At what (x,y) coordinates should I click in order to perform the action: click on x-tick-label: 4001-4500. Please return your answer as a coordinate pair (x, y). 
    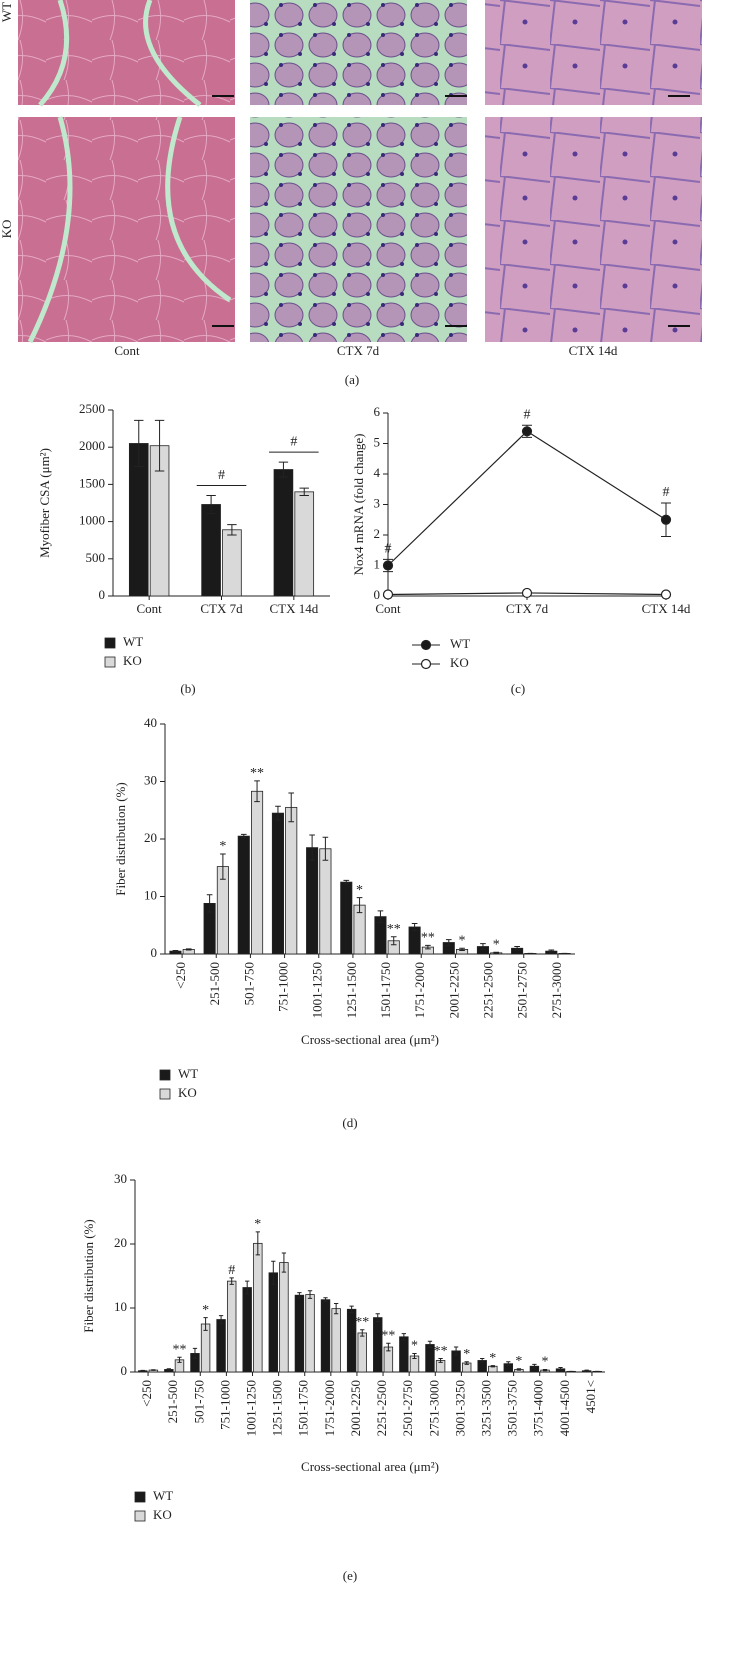
    Looking at the image, I should click on (564, 1408).